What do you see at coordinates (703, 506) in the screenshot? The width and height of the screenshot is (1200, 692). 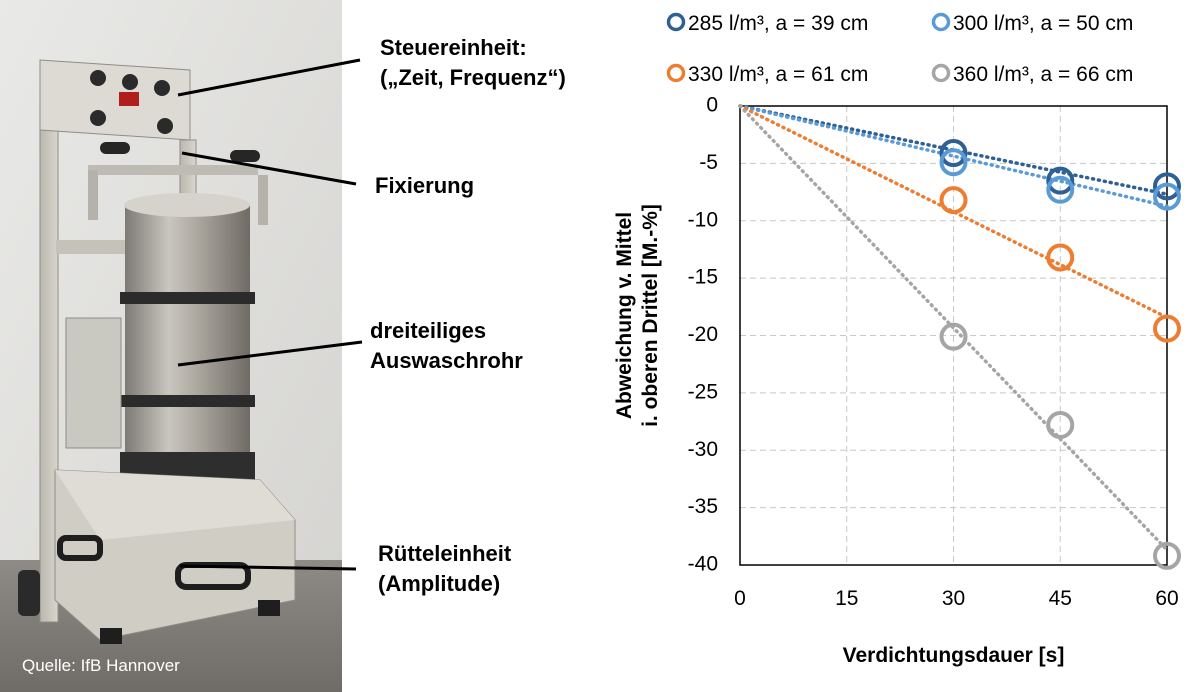 I see `y-tick-label: -35` at bounding box center [703, 506].